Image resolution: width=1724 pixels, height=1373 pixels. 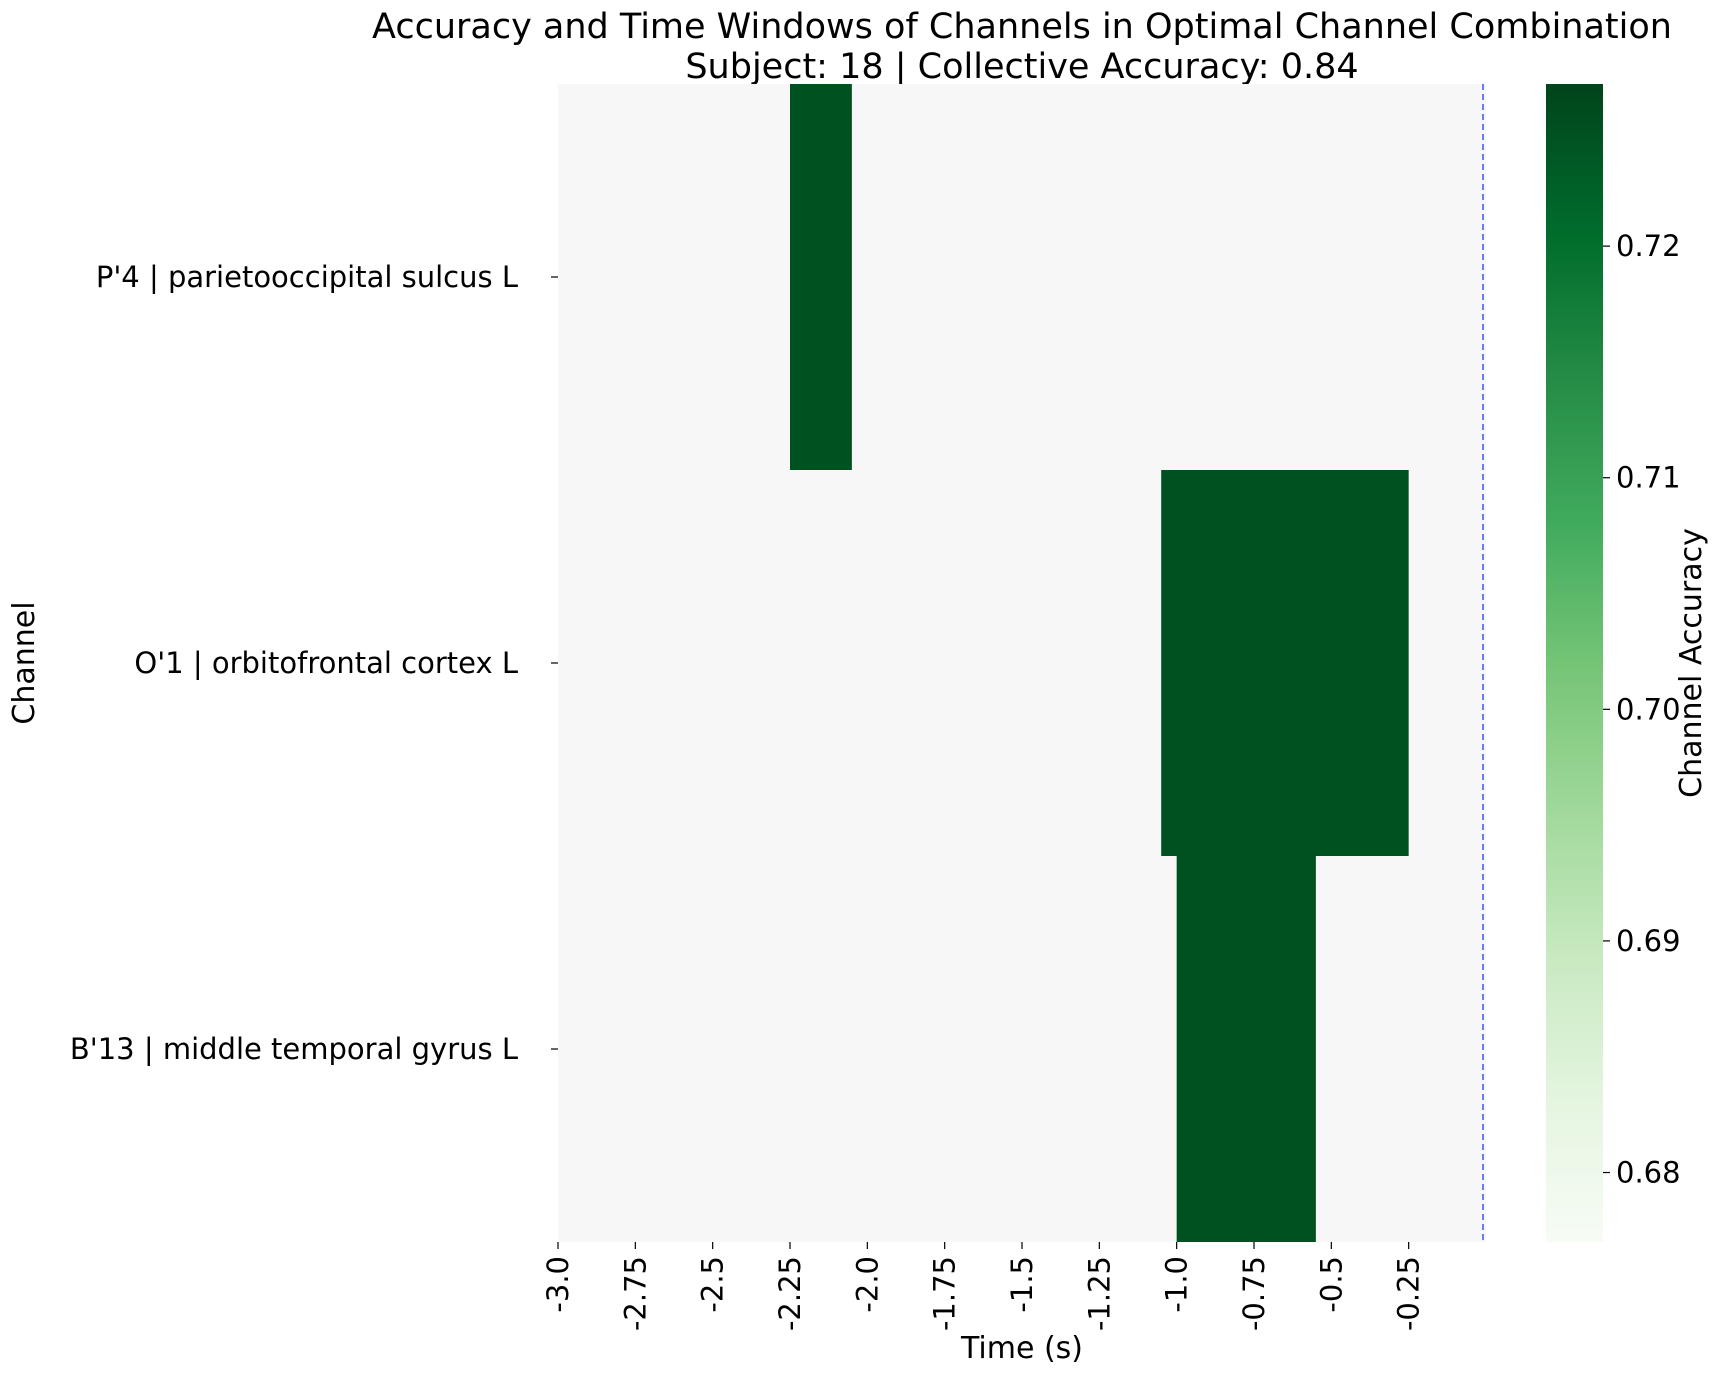 I want to click on x-tick-label: -0.5, so click(x=1331, y=1284).